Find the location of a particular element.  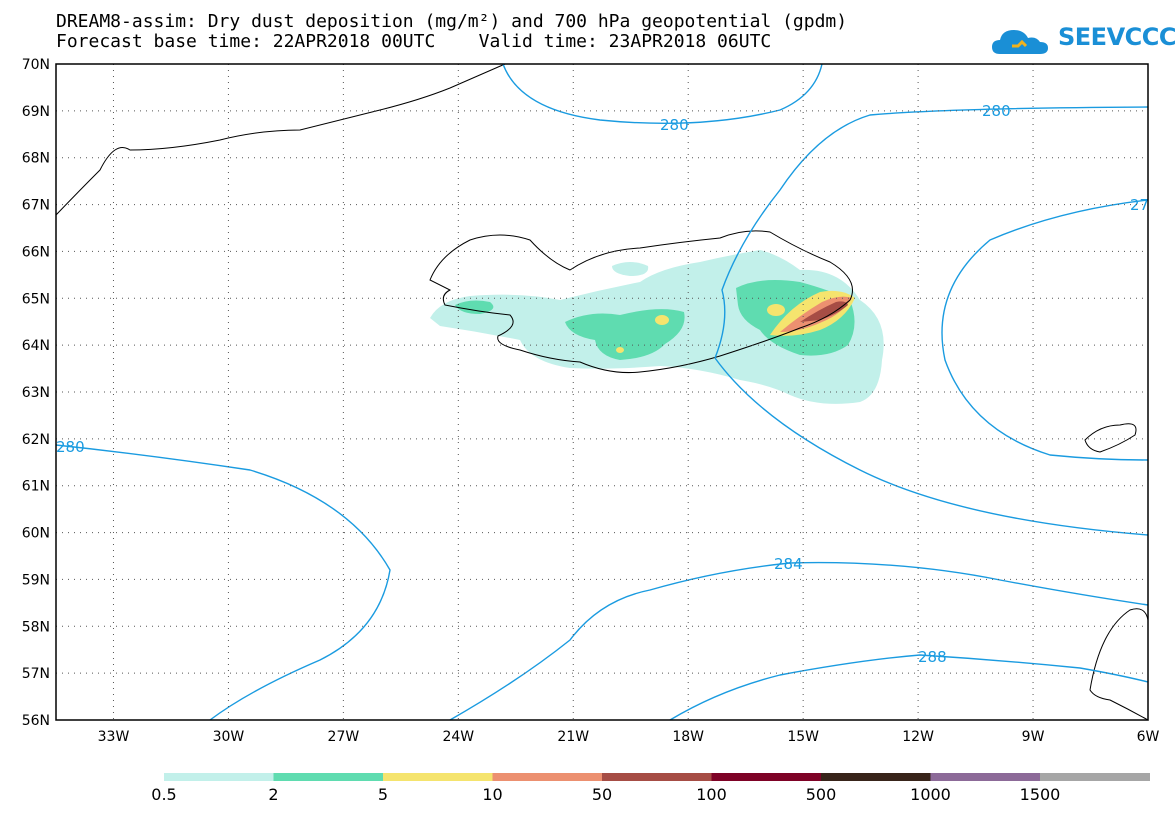

lat-tick-label: 62N is located at coordinates (36, 440).